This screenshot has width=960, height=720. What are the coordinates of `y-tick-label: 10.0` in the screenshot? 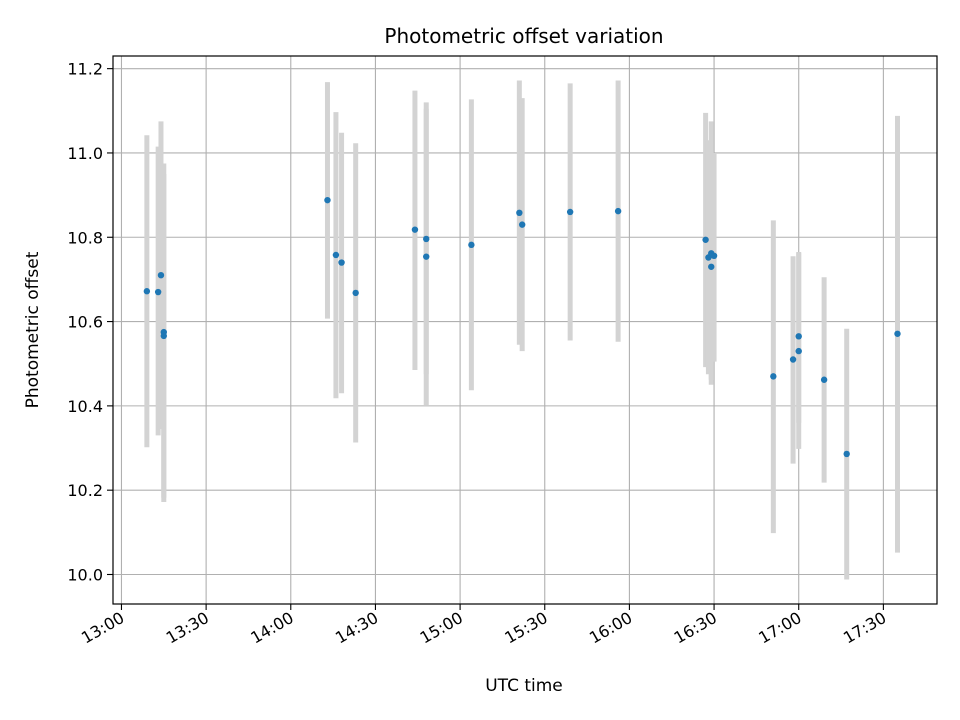 It's located at (85, 574).